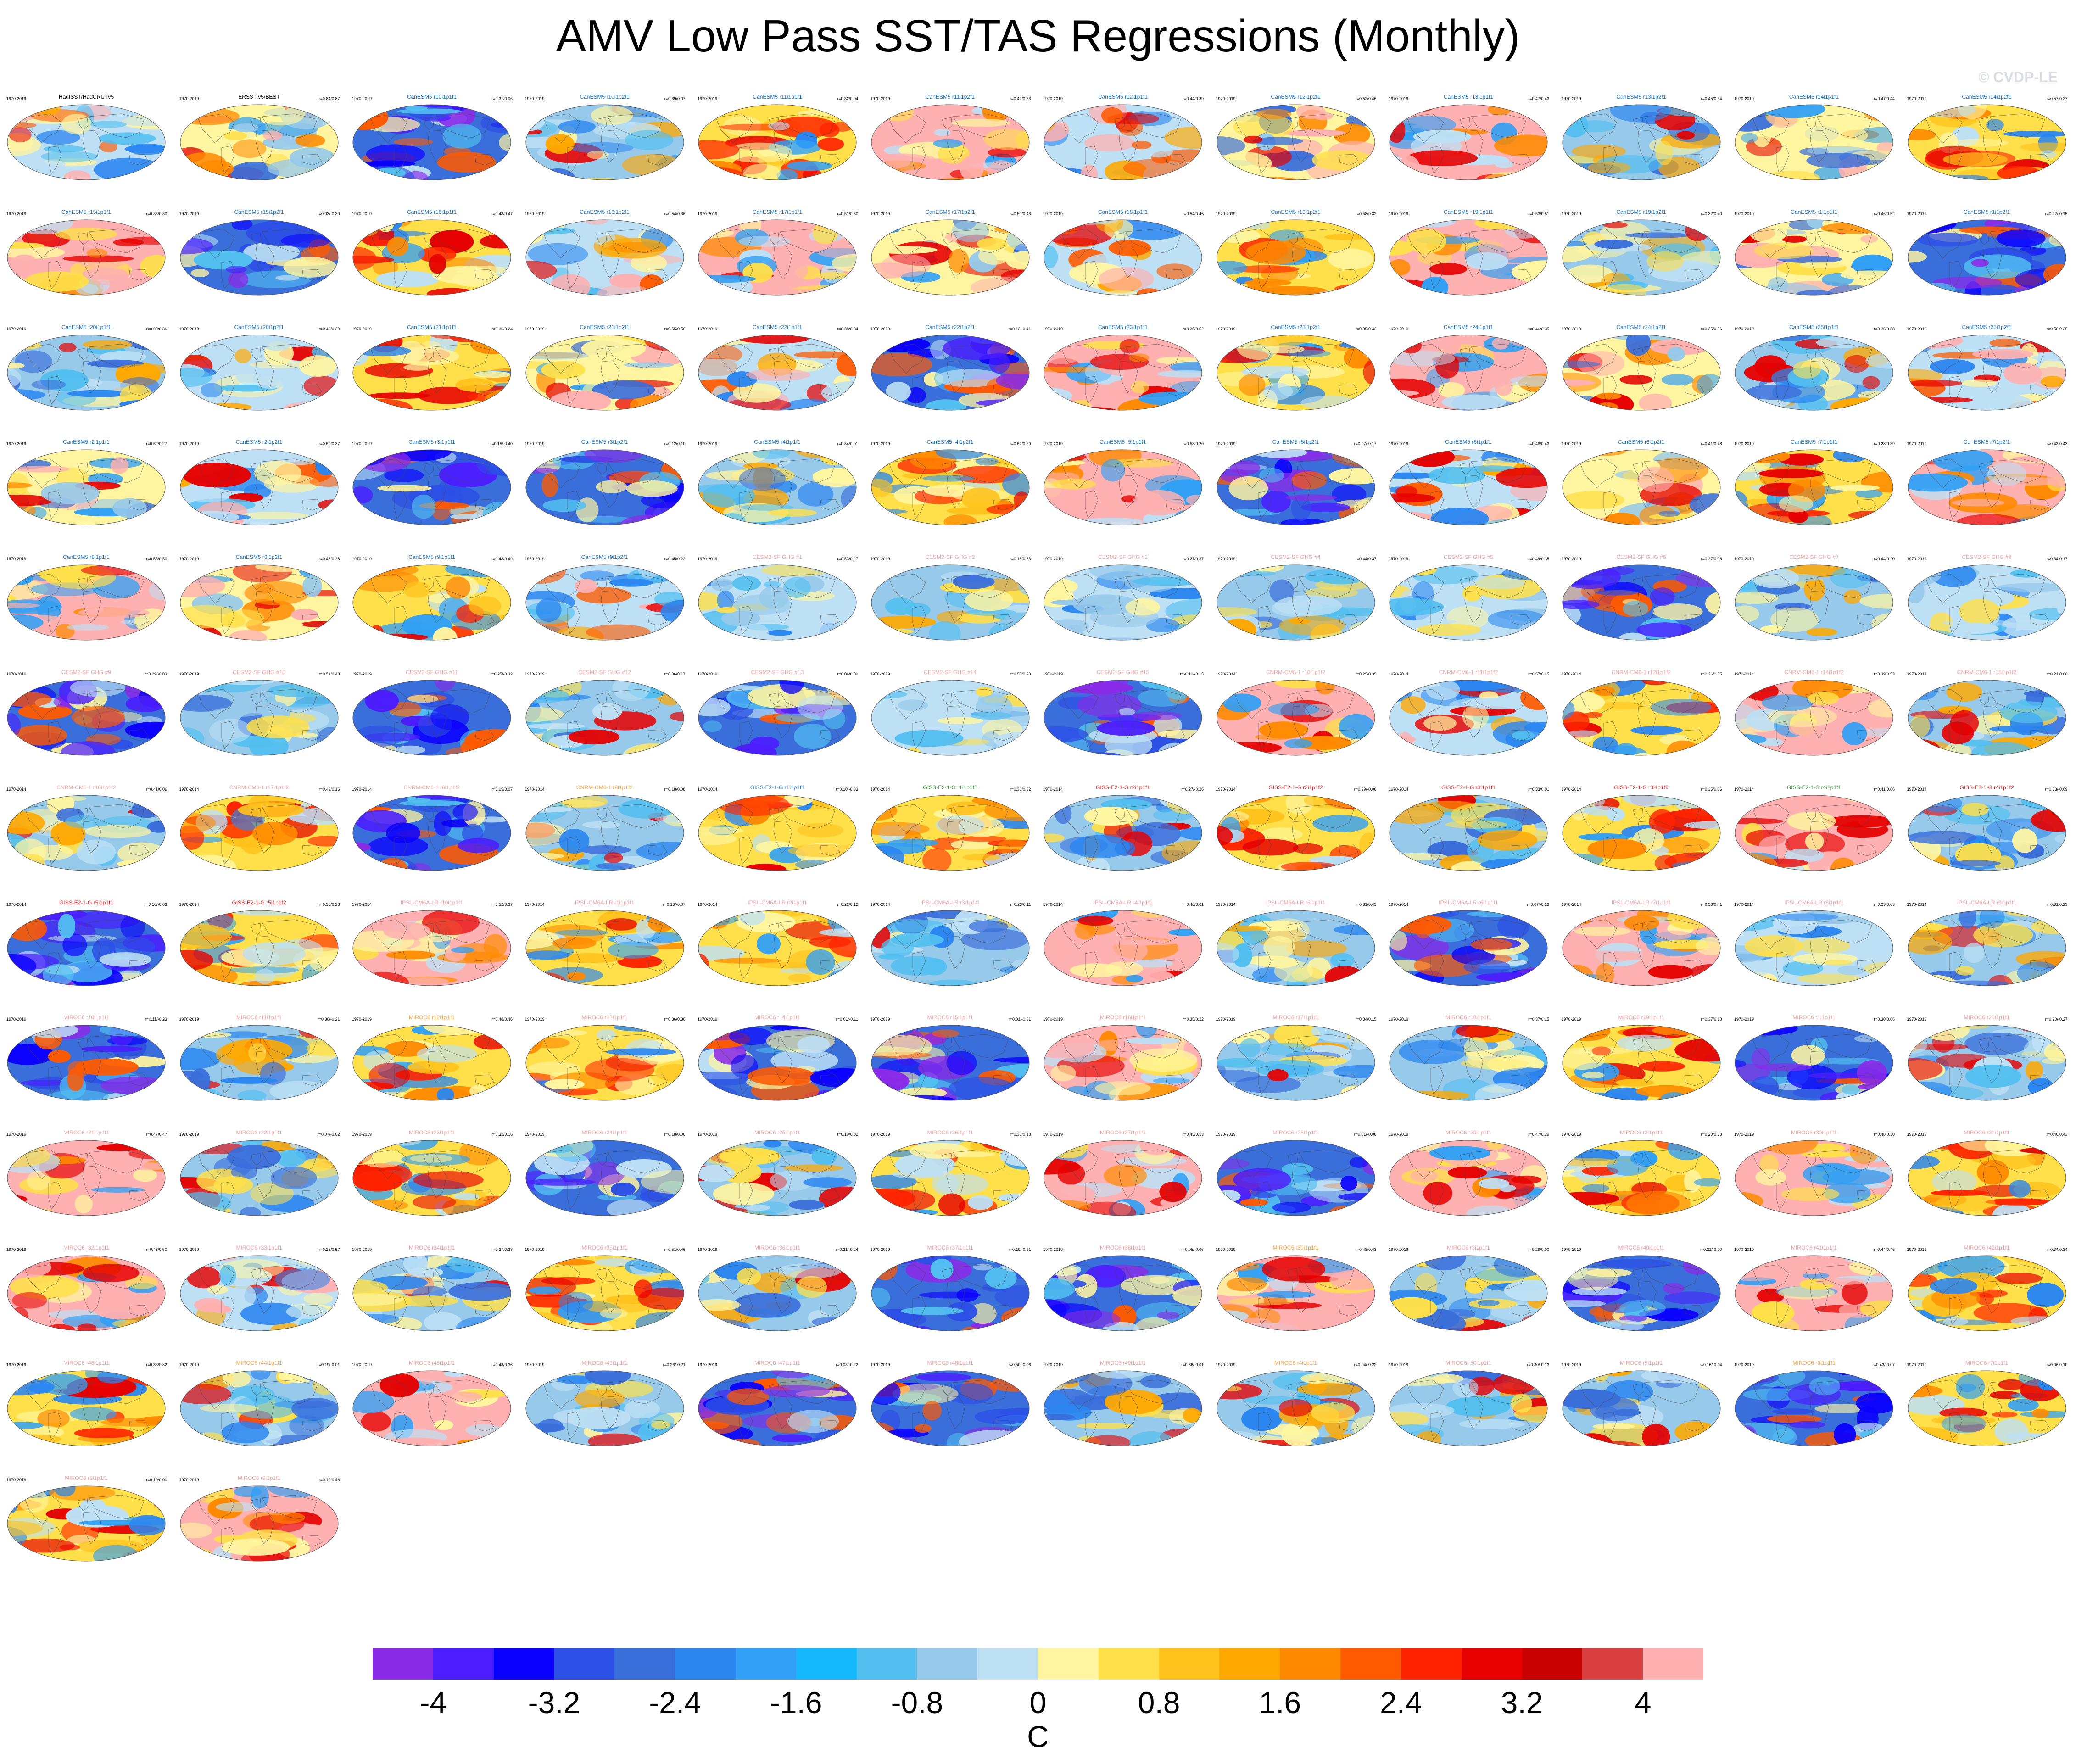 Image resolution: width=2076 pixels, height=1764 pixels. What do you see at coordinates (1884, 559) in the screenshot?
I see `panel-correlation: r=0.44/0.20` at bounding box center [1884, 559].